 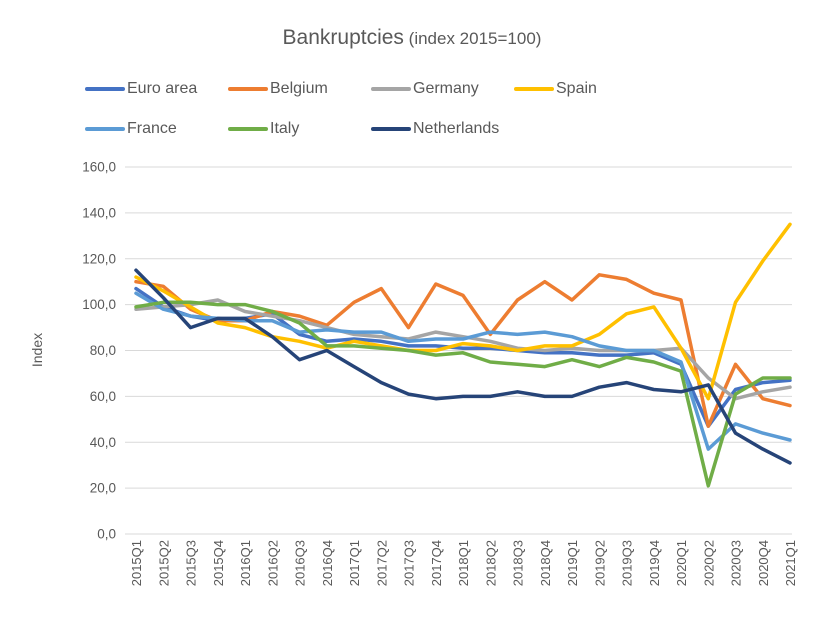 I want to click on chart-title-suffix: (index 2015=100), so click(x=472, y=38).